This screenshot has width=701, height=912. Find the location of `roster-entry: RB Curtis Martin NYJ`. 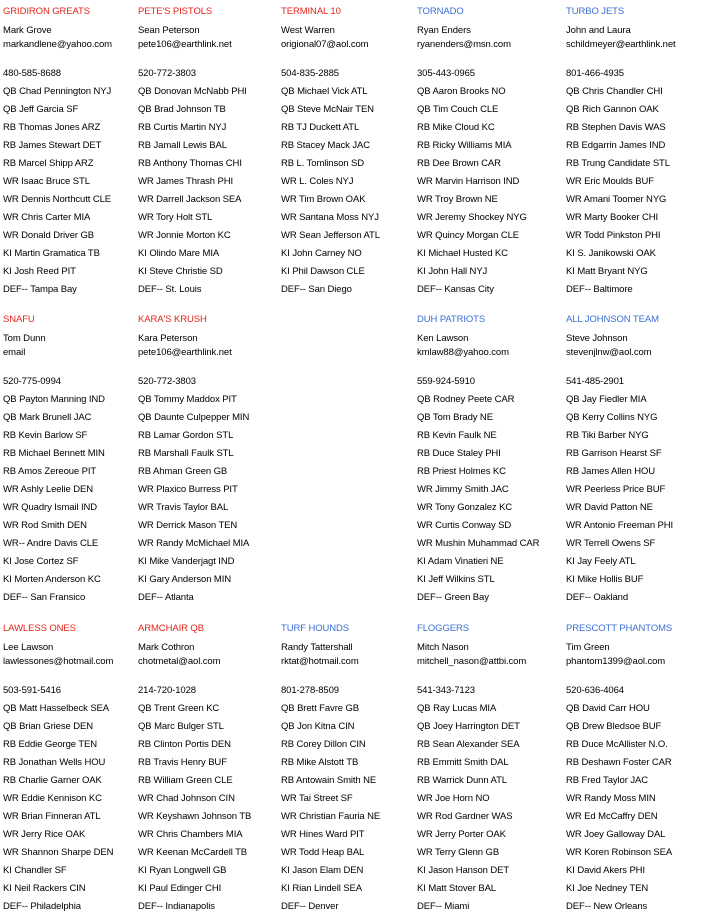

roster-entry: RB Curtis Martin NYJ is located at coordinates (182, 127).